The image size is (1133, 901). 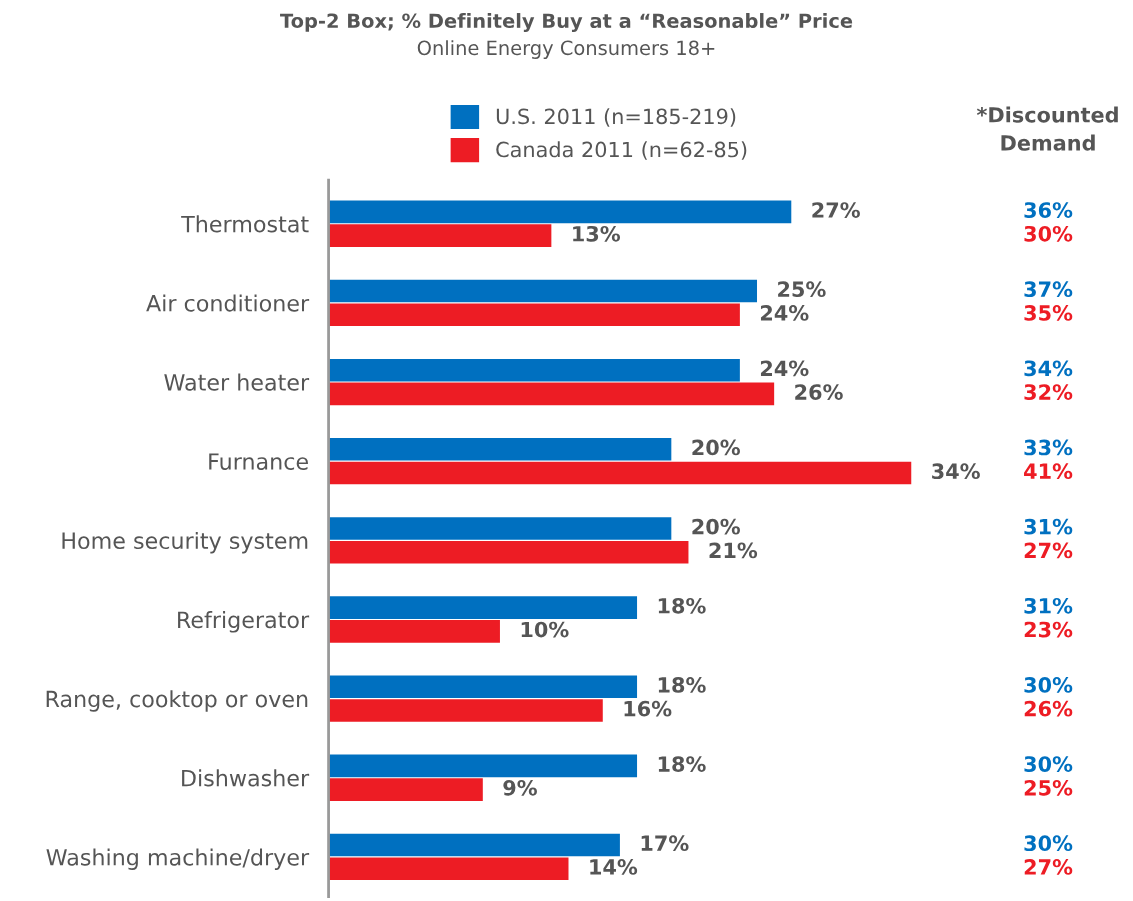 What do you see at coordinates (1048, 368) in the screenshot?
I see `text: 34%` at bounding box center [1048, 368].